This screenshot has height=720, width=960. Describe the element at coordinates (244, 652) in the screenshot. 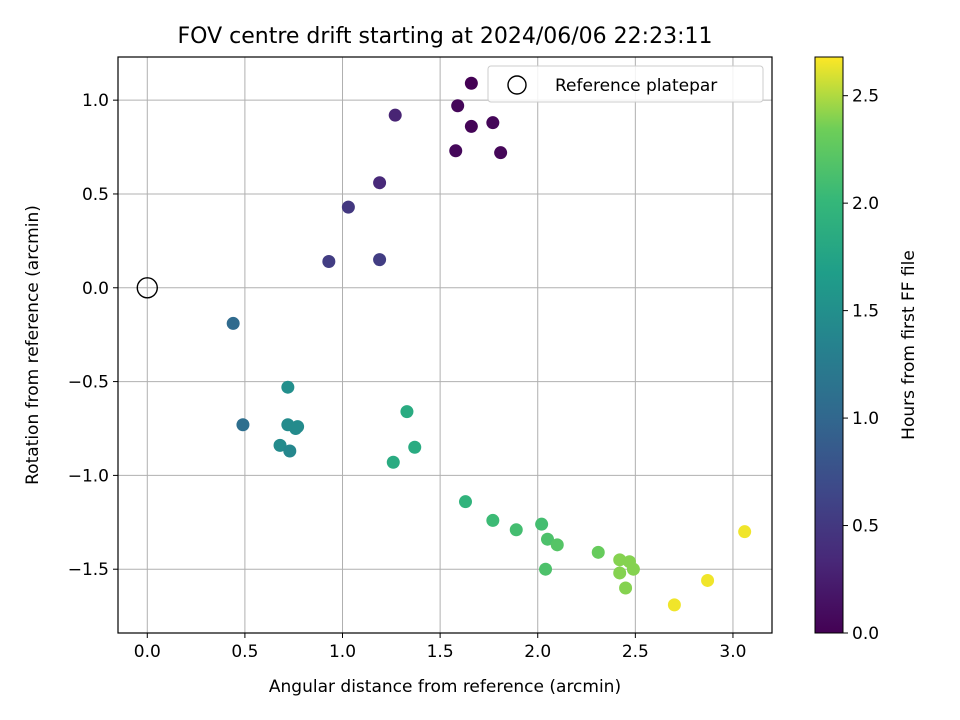

I see `x-tick-label: 0.5` at that location.